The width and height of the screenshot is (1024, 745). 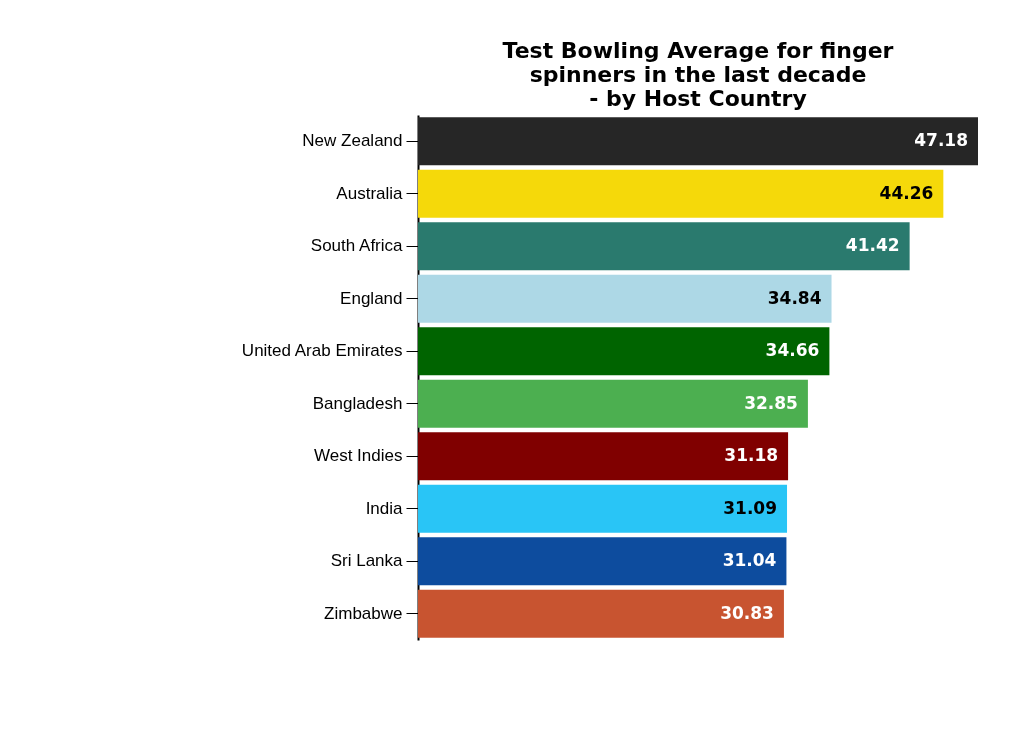 What do you see at coordinates (352, 141) in the screenshot?
I see `y-tick-label: New Zealand` at bounding box center [352, 141].